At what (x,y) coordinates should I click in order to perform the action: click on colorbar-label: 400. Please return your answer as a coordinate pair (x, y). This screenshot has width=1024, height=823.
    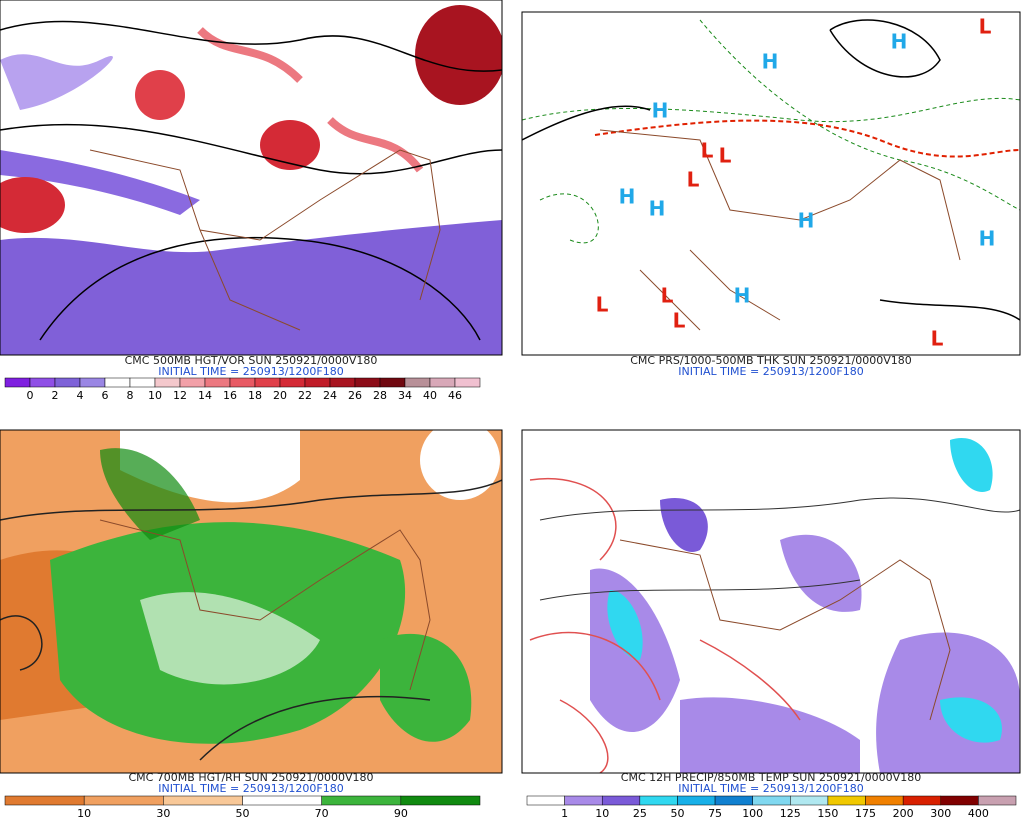
    Looking at the image, I should click on (978, 813).